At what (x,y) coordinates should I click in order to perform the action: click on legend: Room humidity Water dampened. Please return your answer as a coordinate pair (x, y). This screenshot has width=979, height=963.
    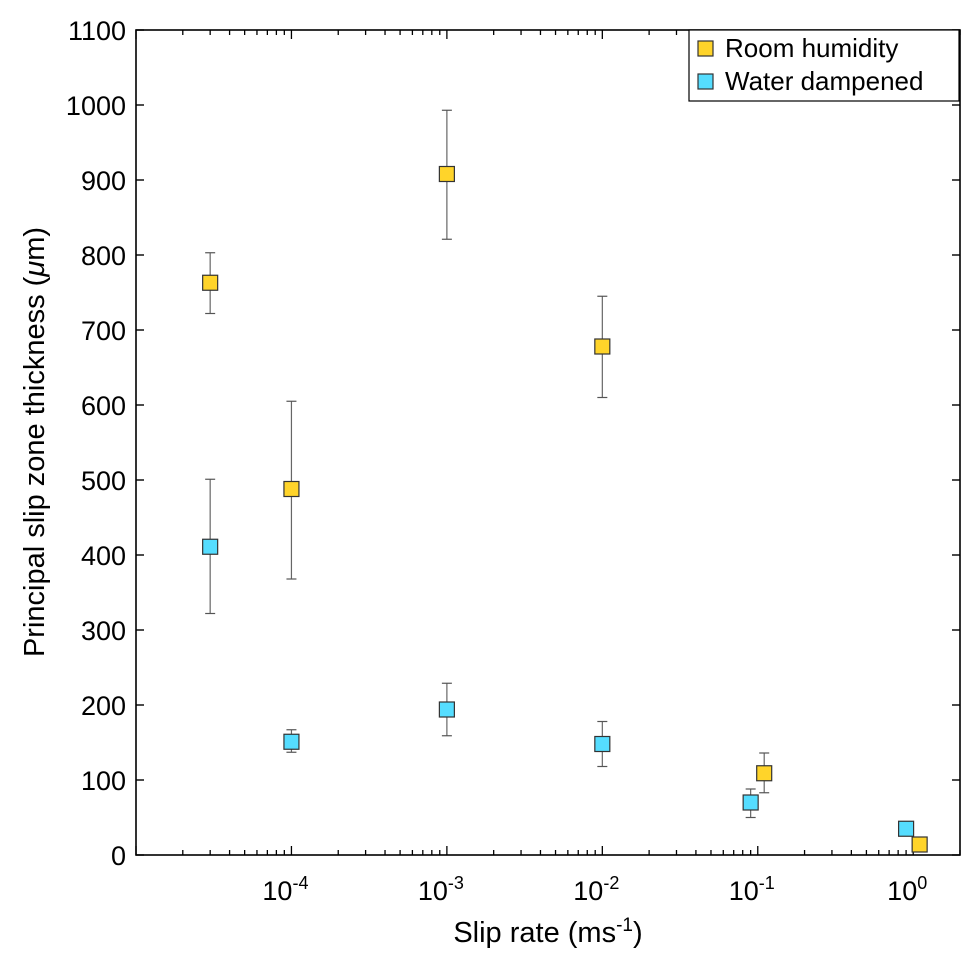
    Looking at the image, I should click on (824, 65).